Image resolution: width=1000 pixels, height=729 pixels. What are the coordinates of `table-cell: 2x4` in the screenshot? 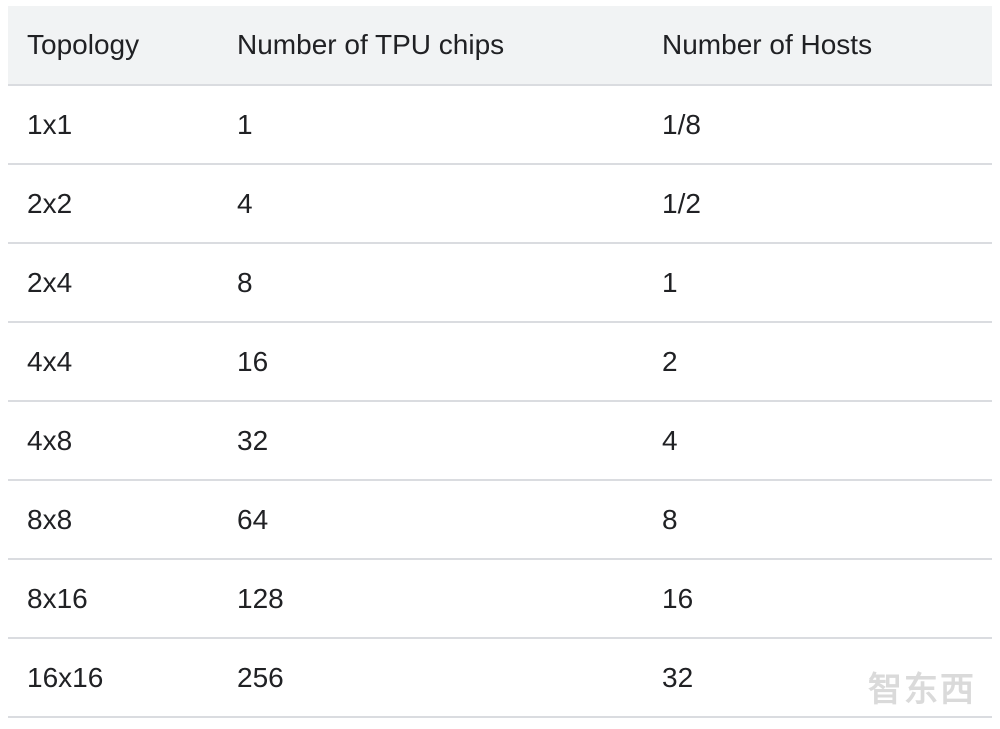 It's located at (50, 282).